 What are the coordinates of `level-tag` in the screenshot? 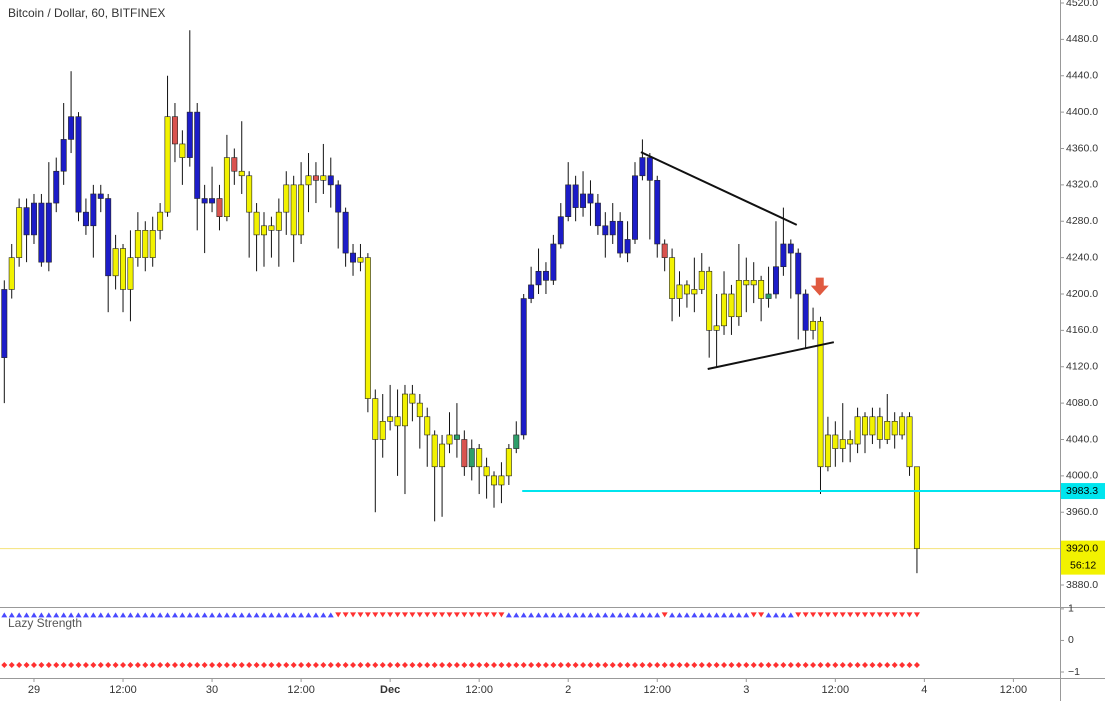 It's located at (1083, 491).